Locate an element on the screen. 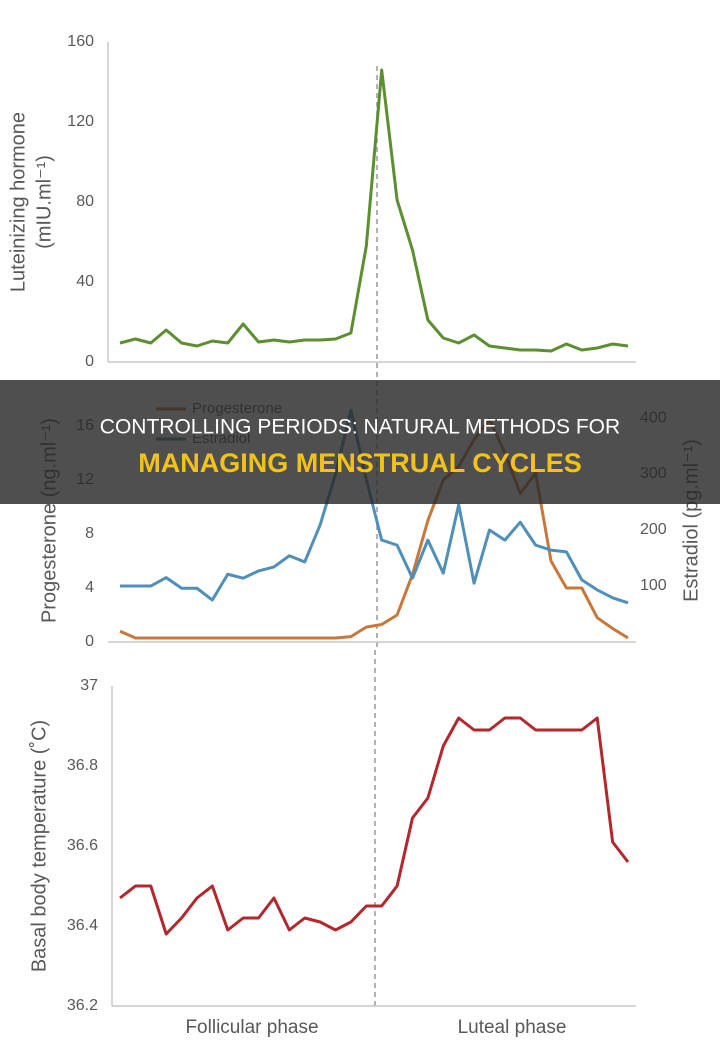 The width and height of the screenshot is (720, 1048). banner-background is located at coordinates (360, 442).